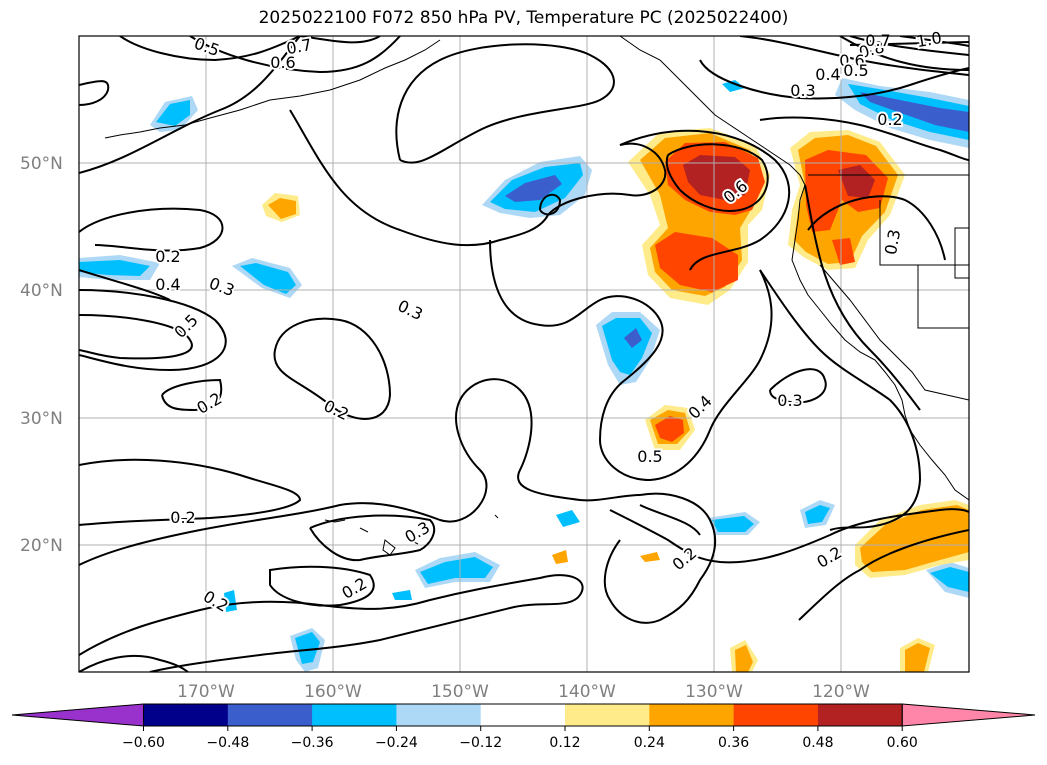 The height and width of the screenshot is (765, 1047). Describe the element at coordinates (396, 743) in the screenshot. I see `colorbar-tick-label: −0.24` at that location.